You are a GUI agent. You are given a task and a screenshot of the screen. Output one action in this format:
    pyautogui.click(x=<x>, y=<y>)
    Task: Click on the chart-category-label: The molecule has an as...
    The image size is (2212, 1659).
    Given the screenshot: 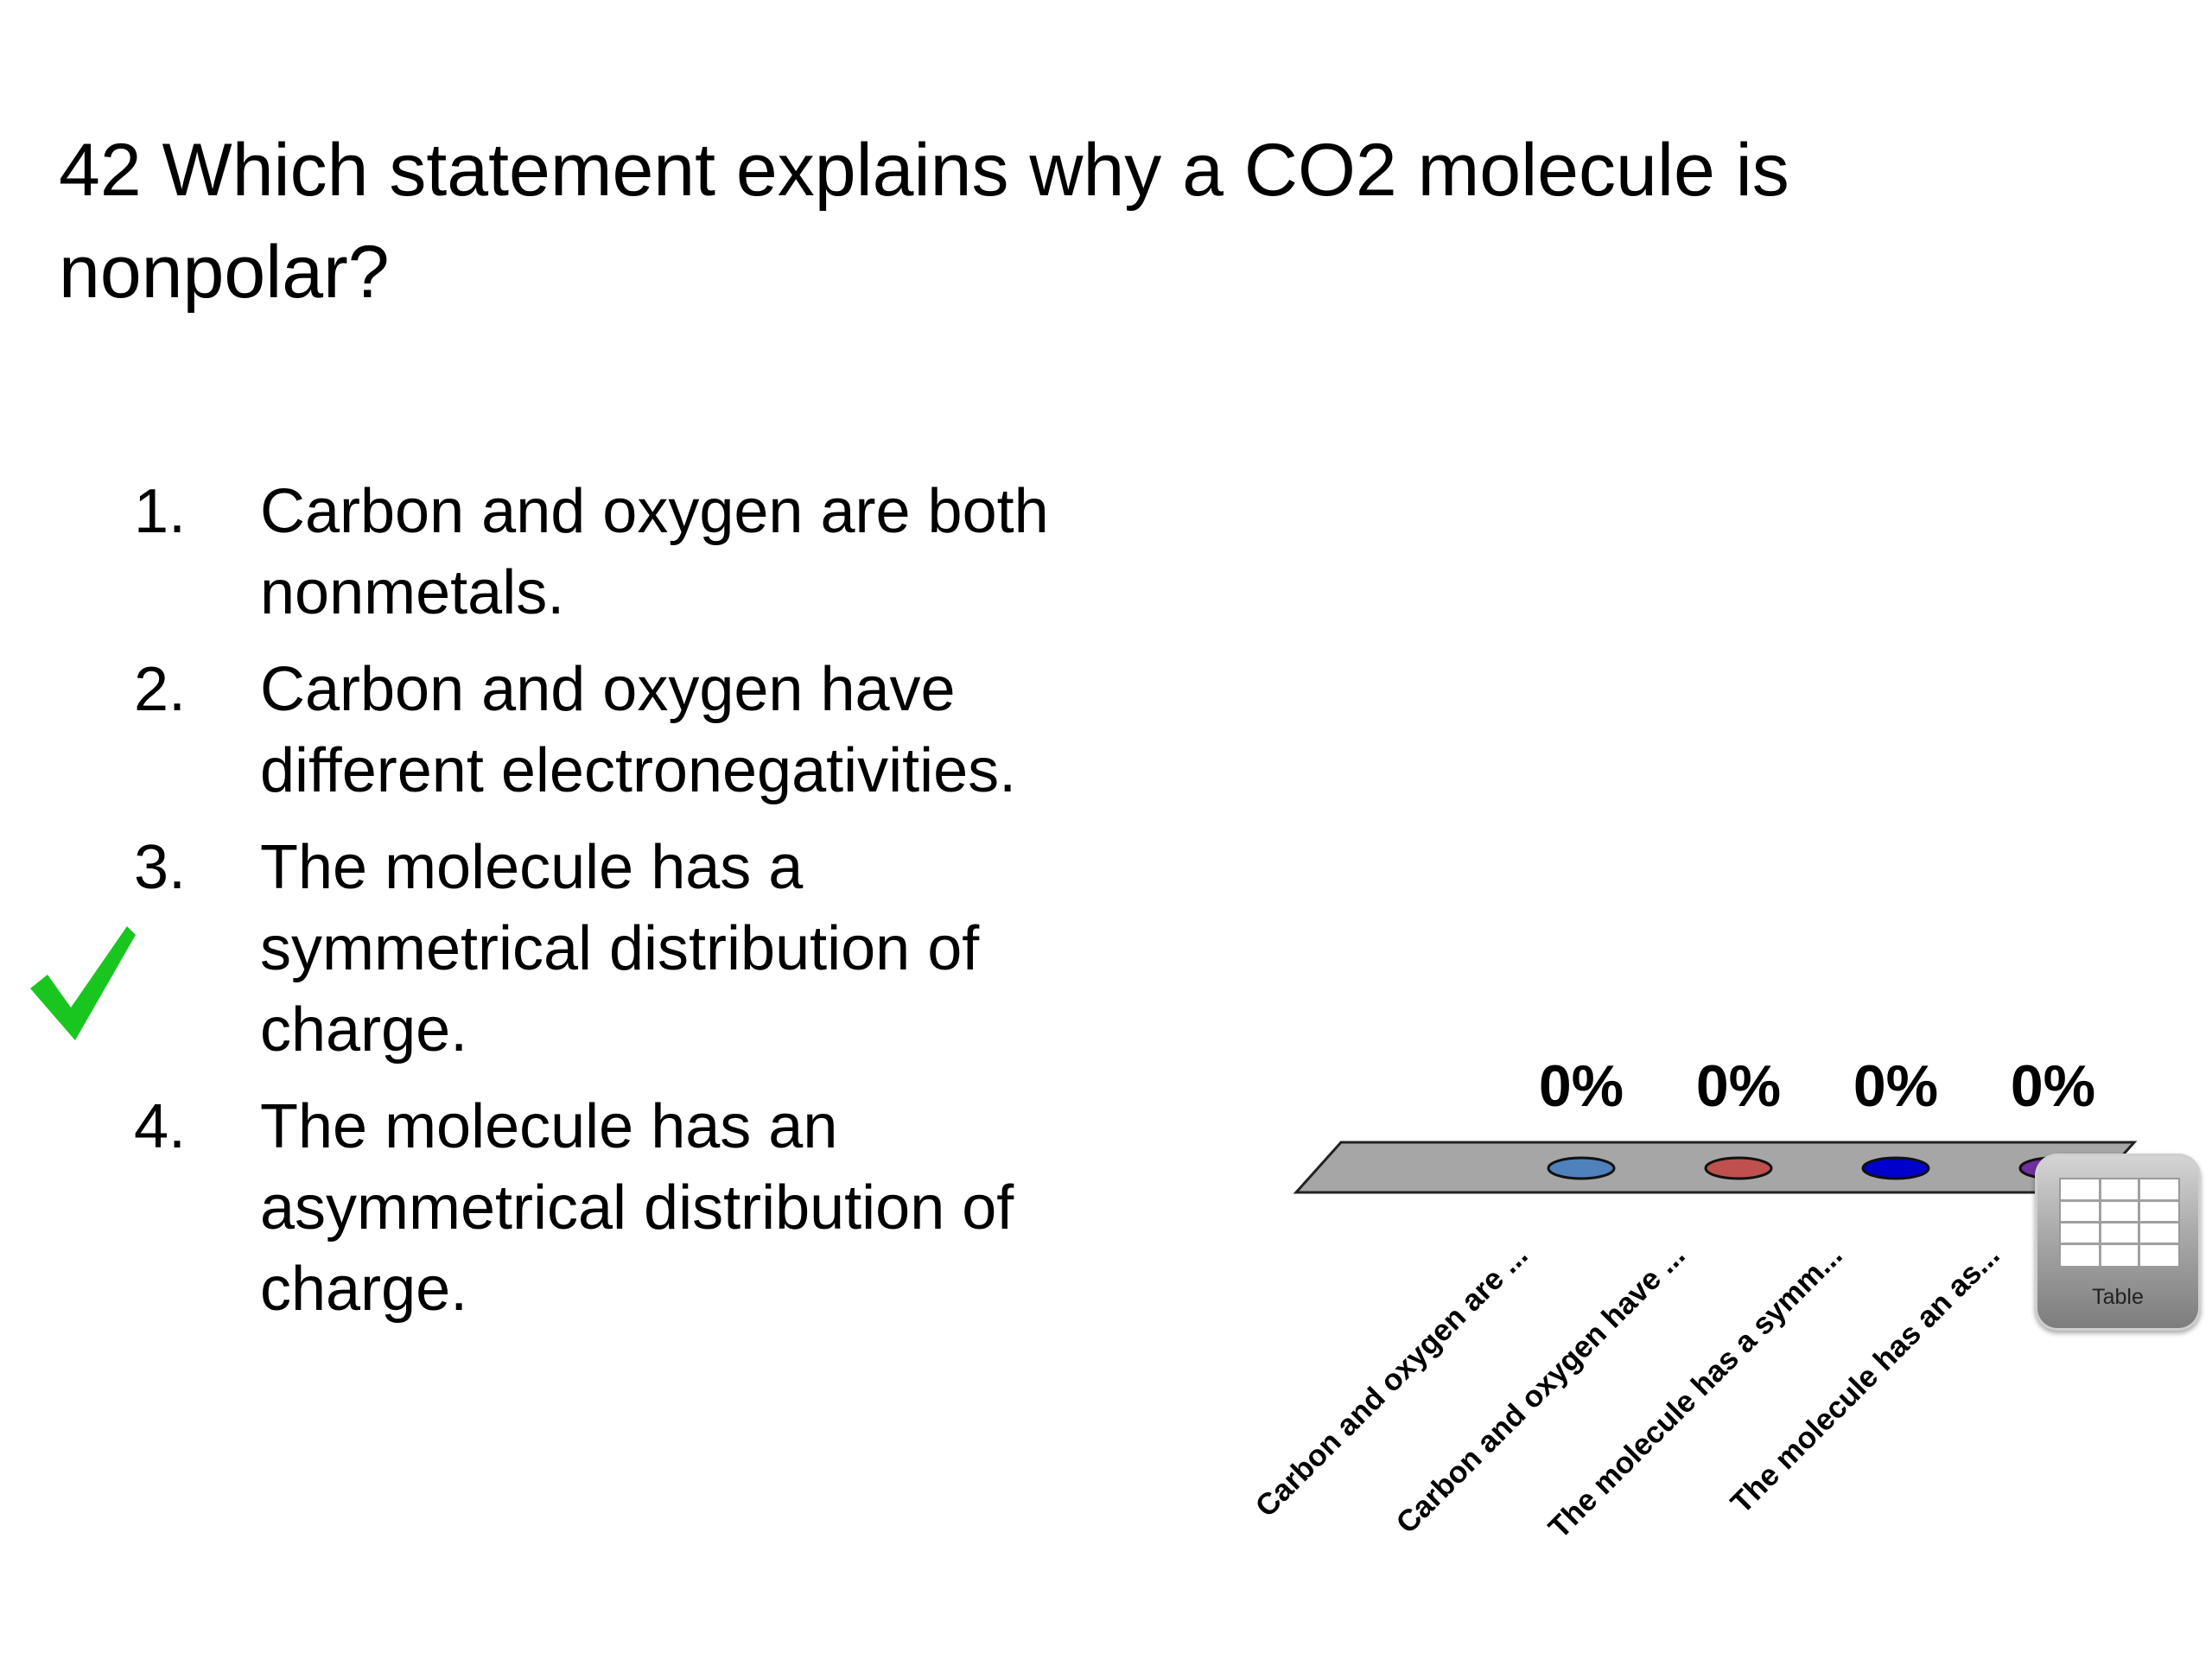 What is the action you would take?
    pyautogui.click(x=1865, y=1379)
    